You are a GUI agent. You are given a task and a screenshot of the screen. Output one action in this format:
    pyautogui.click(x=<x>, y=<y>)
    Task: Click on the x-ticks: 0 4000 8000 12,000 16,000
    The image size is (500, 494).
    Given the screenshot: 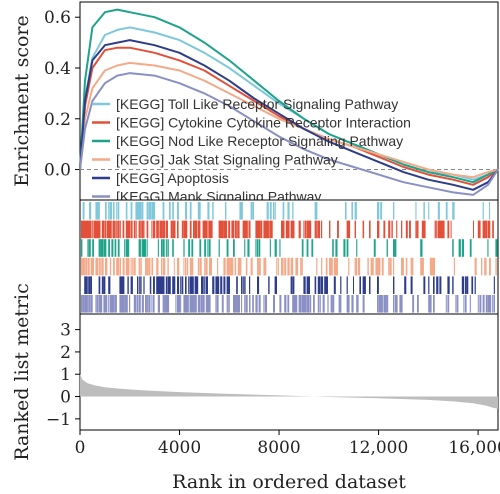 What is the action you would take?
    pyautogui.click(x=287, y=444)
    